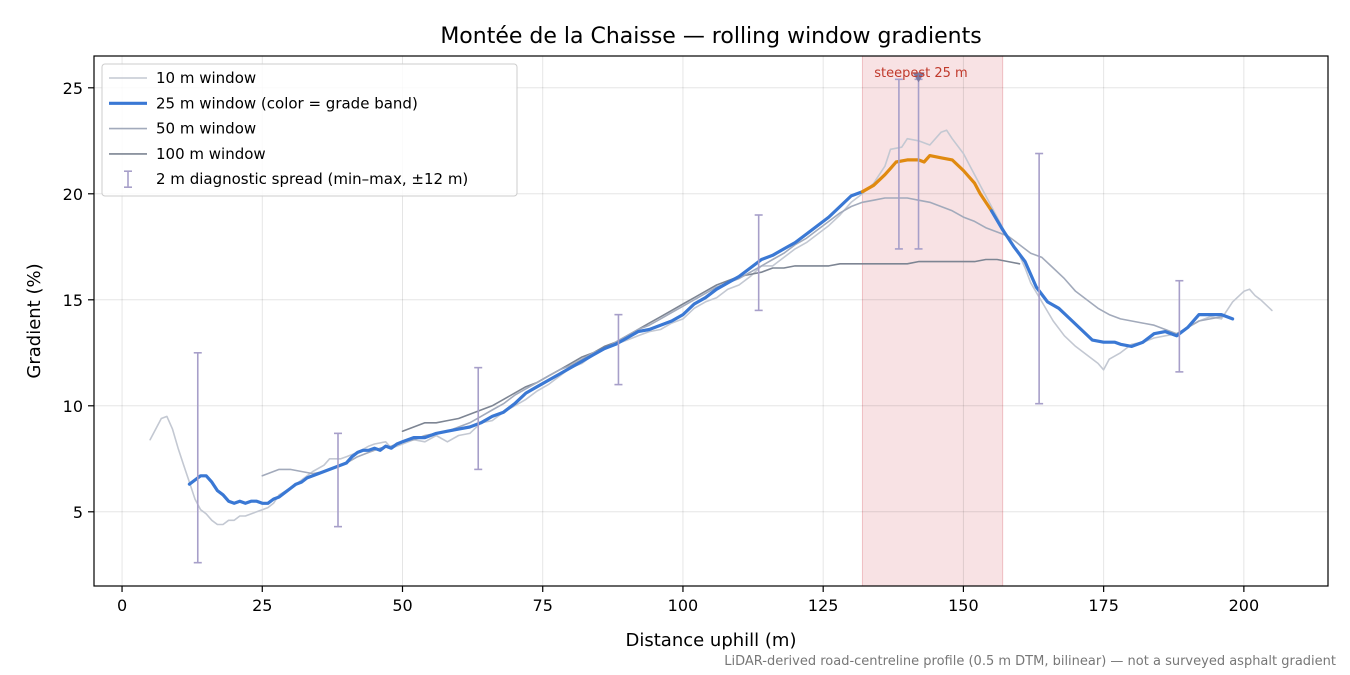  I want to click on x-tick-label: 200, so click(1244, 605).